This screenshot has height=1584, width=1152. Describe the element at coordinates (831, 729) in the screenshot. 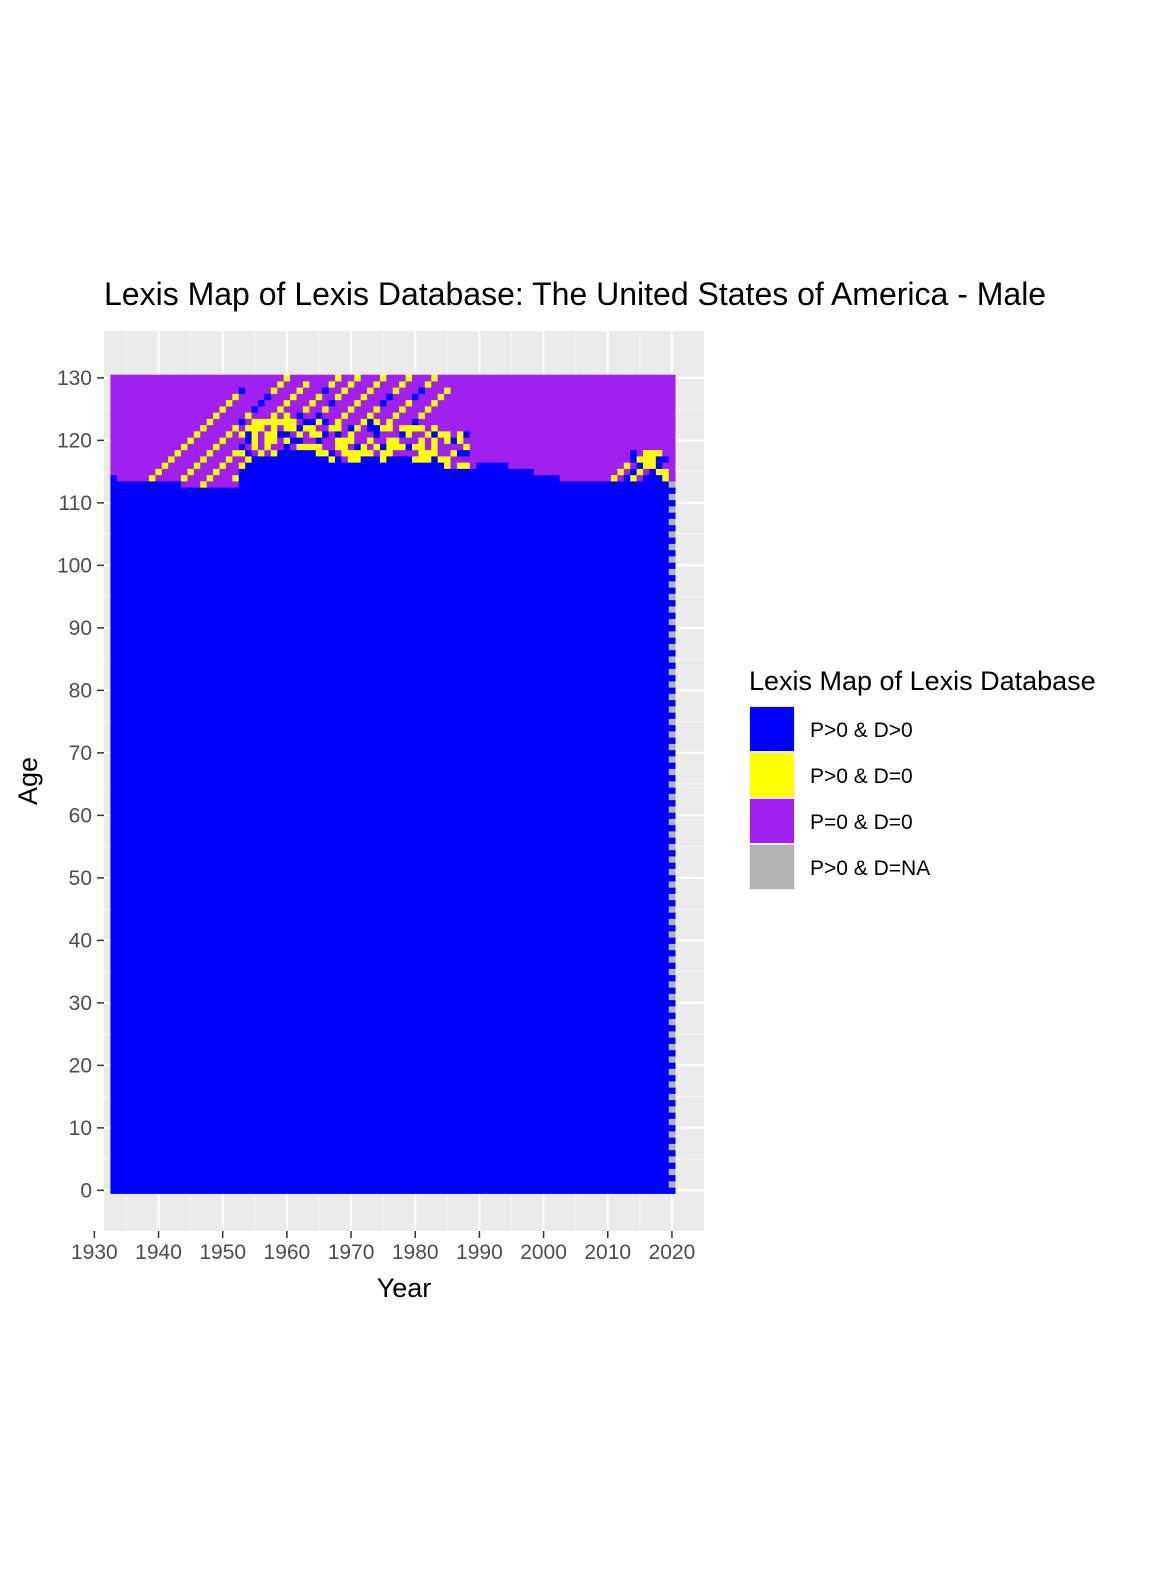

I see `legend-item: P>0 & D>0` at that location.